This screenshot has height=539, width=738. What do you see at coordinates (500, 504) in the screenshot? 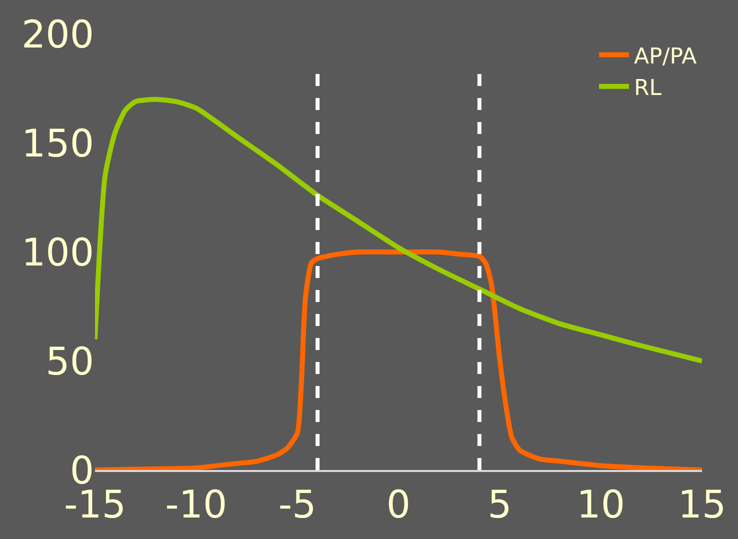
I see `x-tick-label: 5` at bounding box center [500, 504].